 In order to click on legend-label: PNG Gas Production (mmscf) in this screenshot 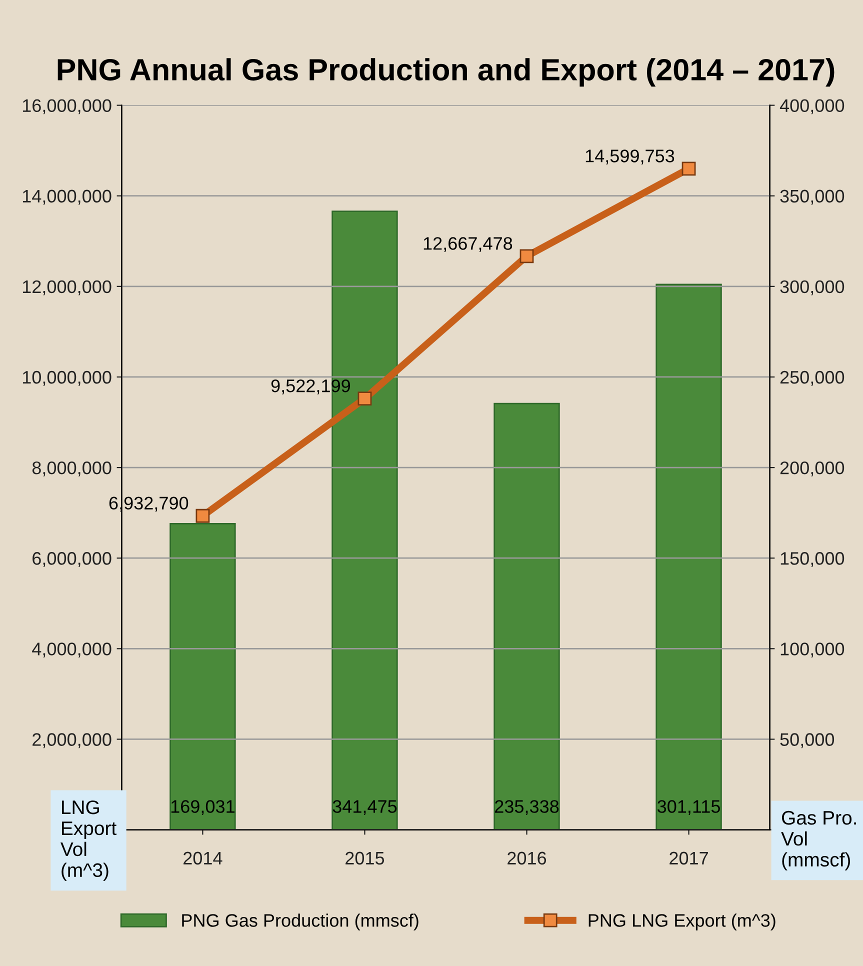, I will do `click(300, 922)`.